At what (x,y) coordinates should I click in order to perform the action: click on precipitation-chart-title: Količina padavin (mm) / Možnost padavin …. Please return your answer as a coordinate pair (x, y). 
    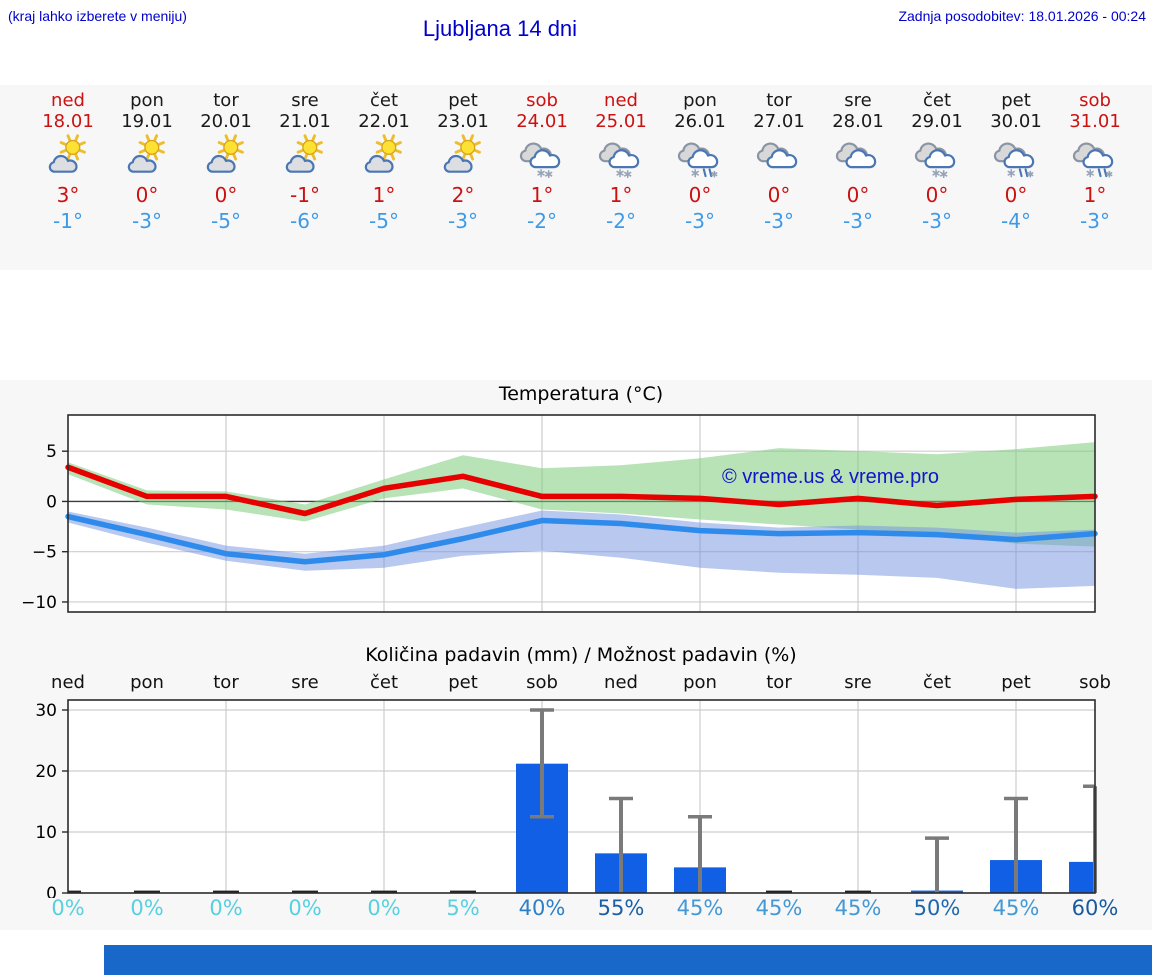
    Looking at the image, I should click on (581, 655).